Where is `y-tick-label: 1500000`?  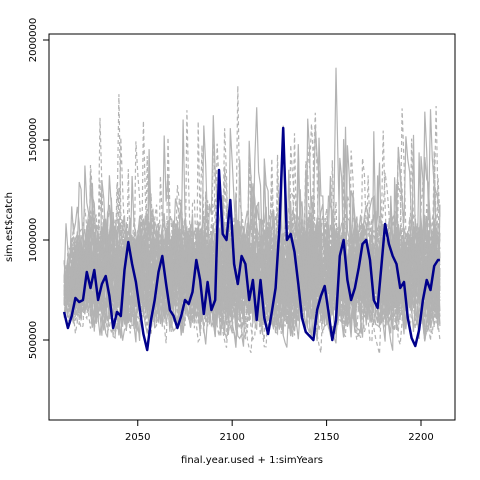
y-tick-label: 1500000 is located at coordinates (33, 140).